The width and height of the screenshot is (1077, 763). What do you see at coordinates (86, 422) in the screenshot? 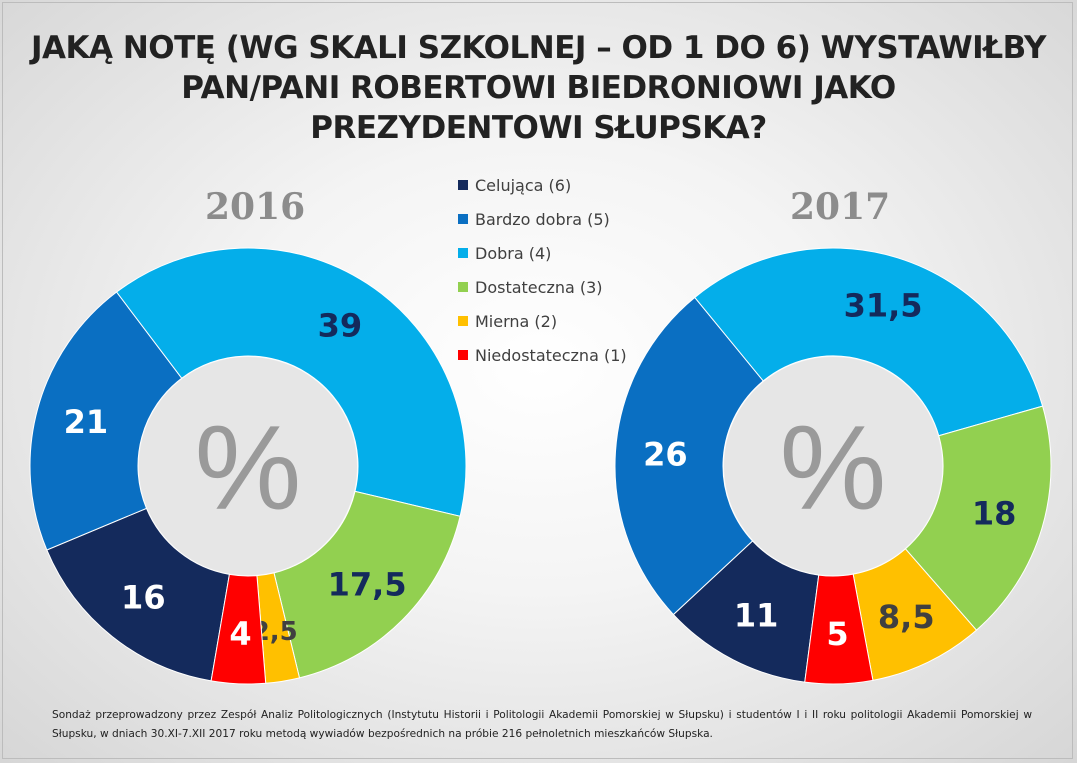
I see `data-label-2016-bardzo-dobra: 21` at bounding box center [86, 422].